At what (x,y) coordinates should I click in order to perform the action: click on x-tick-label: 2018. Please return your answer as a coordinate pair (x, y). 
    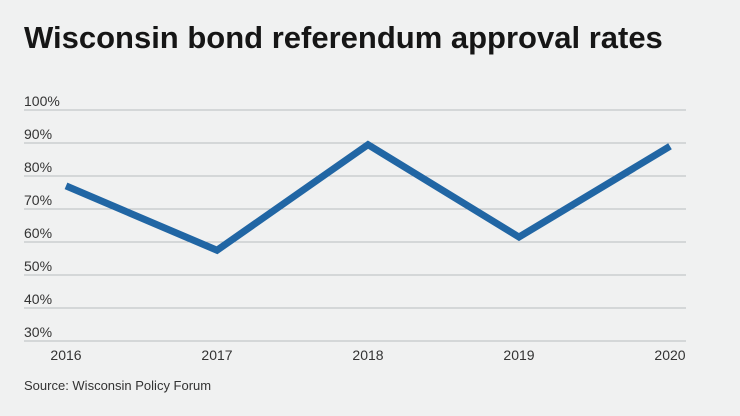
    Looking at the image, I should click on (367, 355).